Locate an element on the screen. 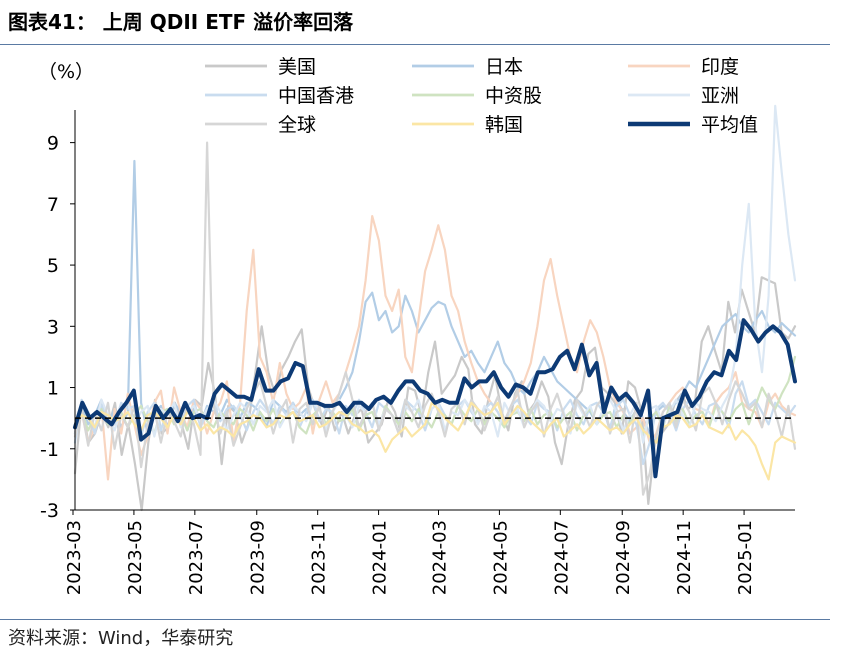  legend-label-1: 日本 is located at coordinates (504, 67).